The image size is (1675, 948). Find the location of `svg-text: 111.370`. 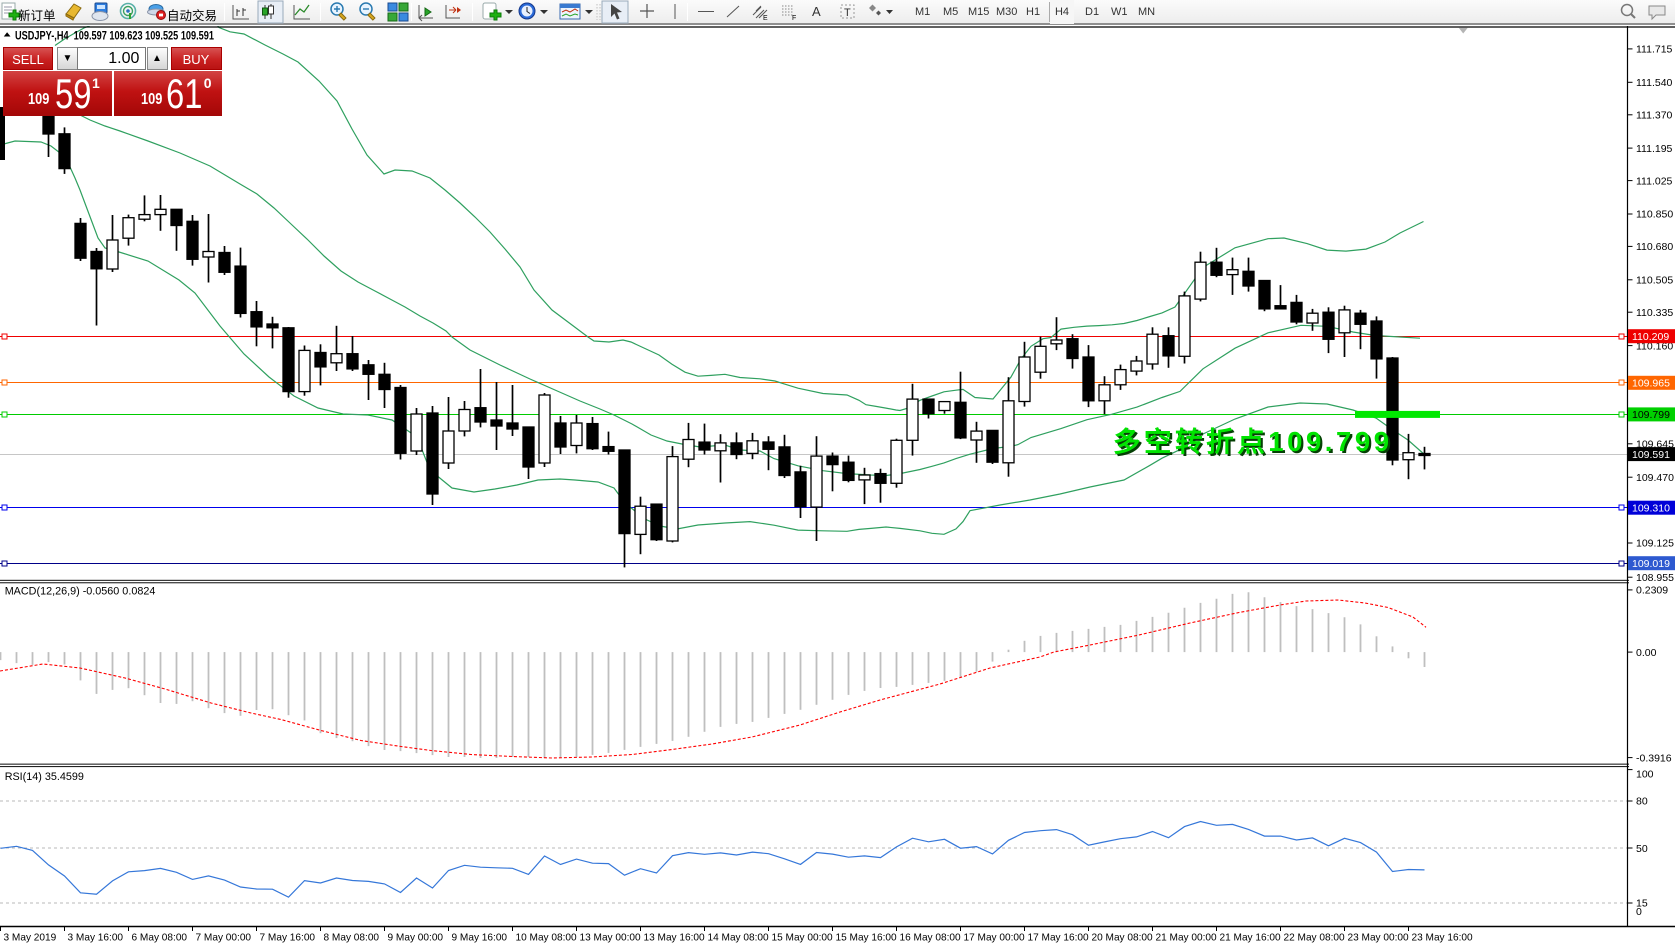

svg-text: 111.370 is located at coordinates (1654, 116).